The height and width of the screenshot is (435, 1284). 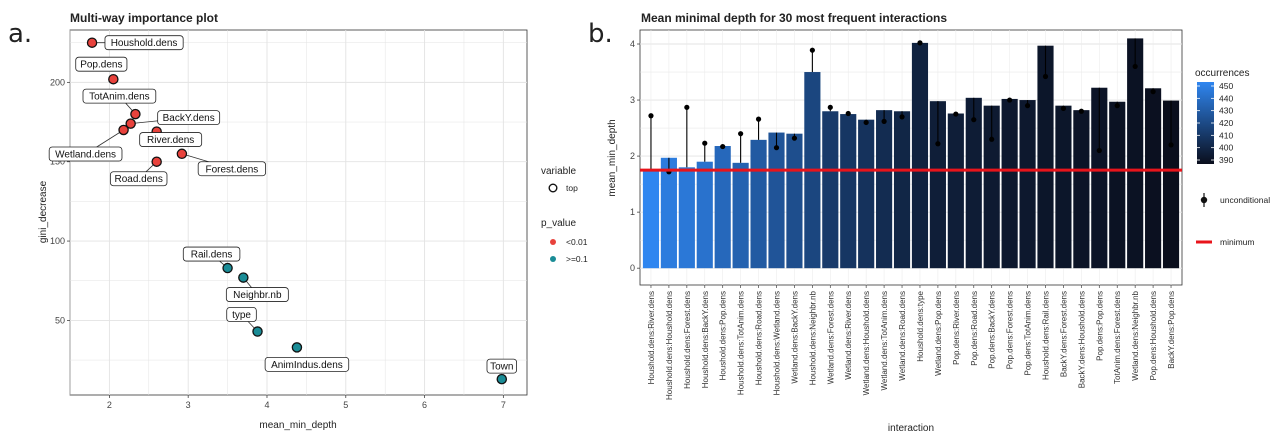 I want to click on category-label-houshold-dens-forest-dens: Houshold.dens:Forest.dens, so click(x=687, y=340).